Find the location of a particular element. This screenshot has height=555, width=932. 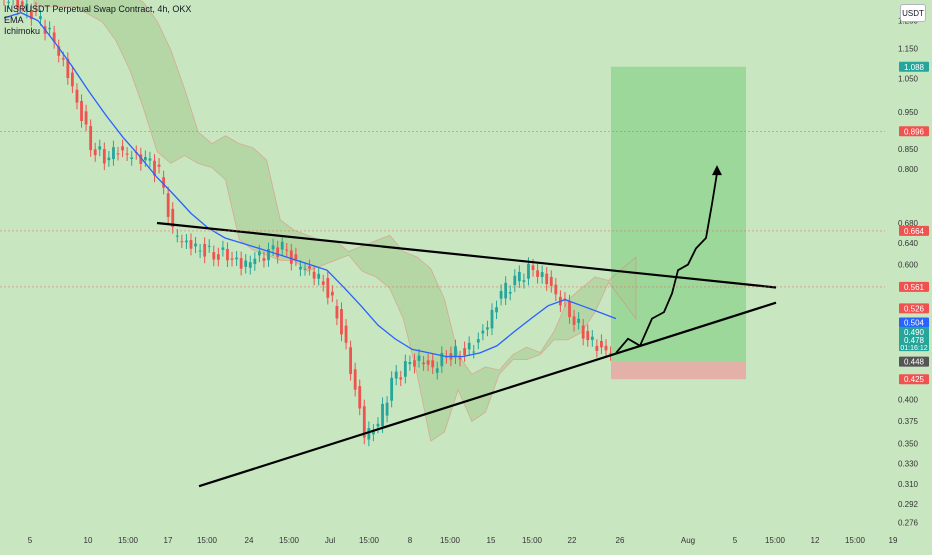

currency-button: USDT is located at coordinates (913, 13).